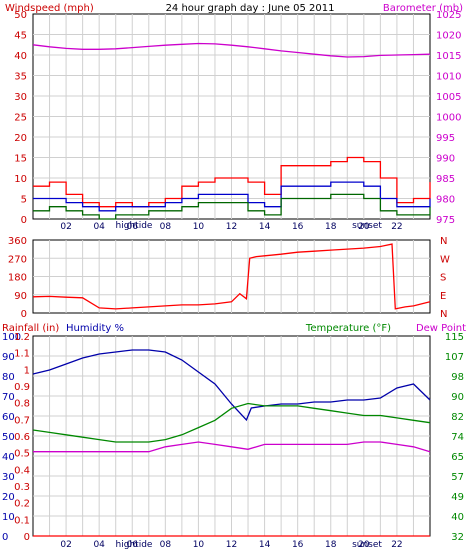  I want to click on direction-series, so click(231, 276).